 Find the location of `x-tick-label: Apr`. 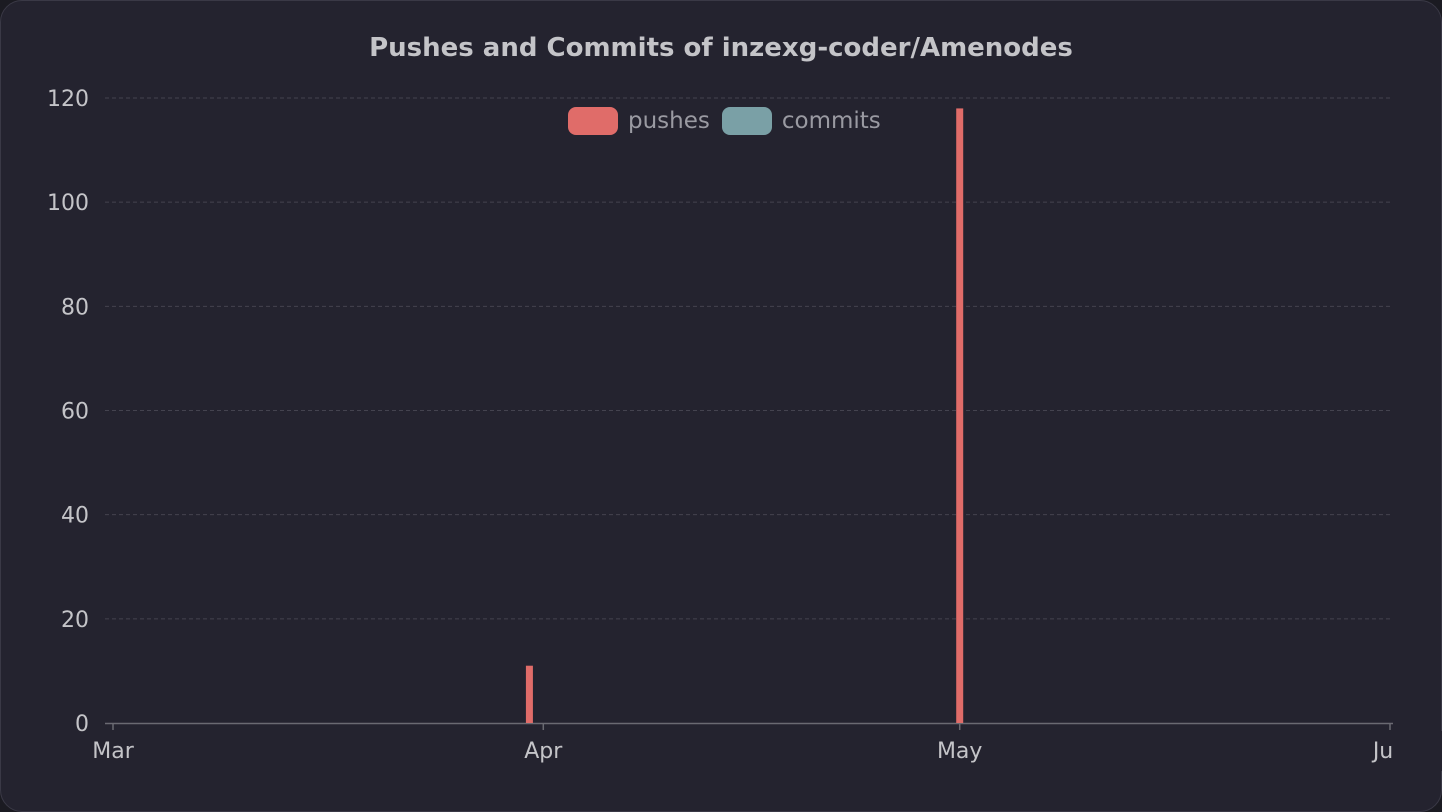

x-tick-label: Apr is located at coordinates (543, 751).